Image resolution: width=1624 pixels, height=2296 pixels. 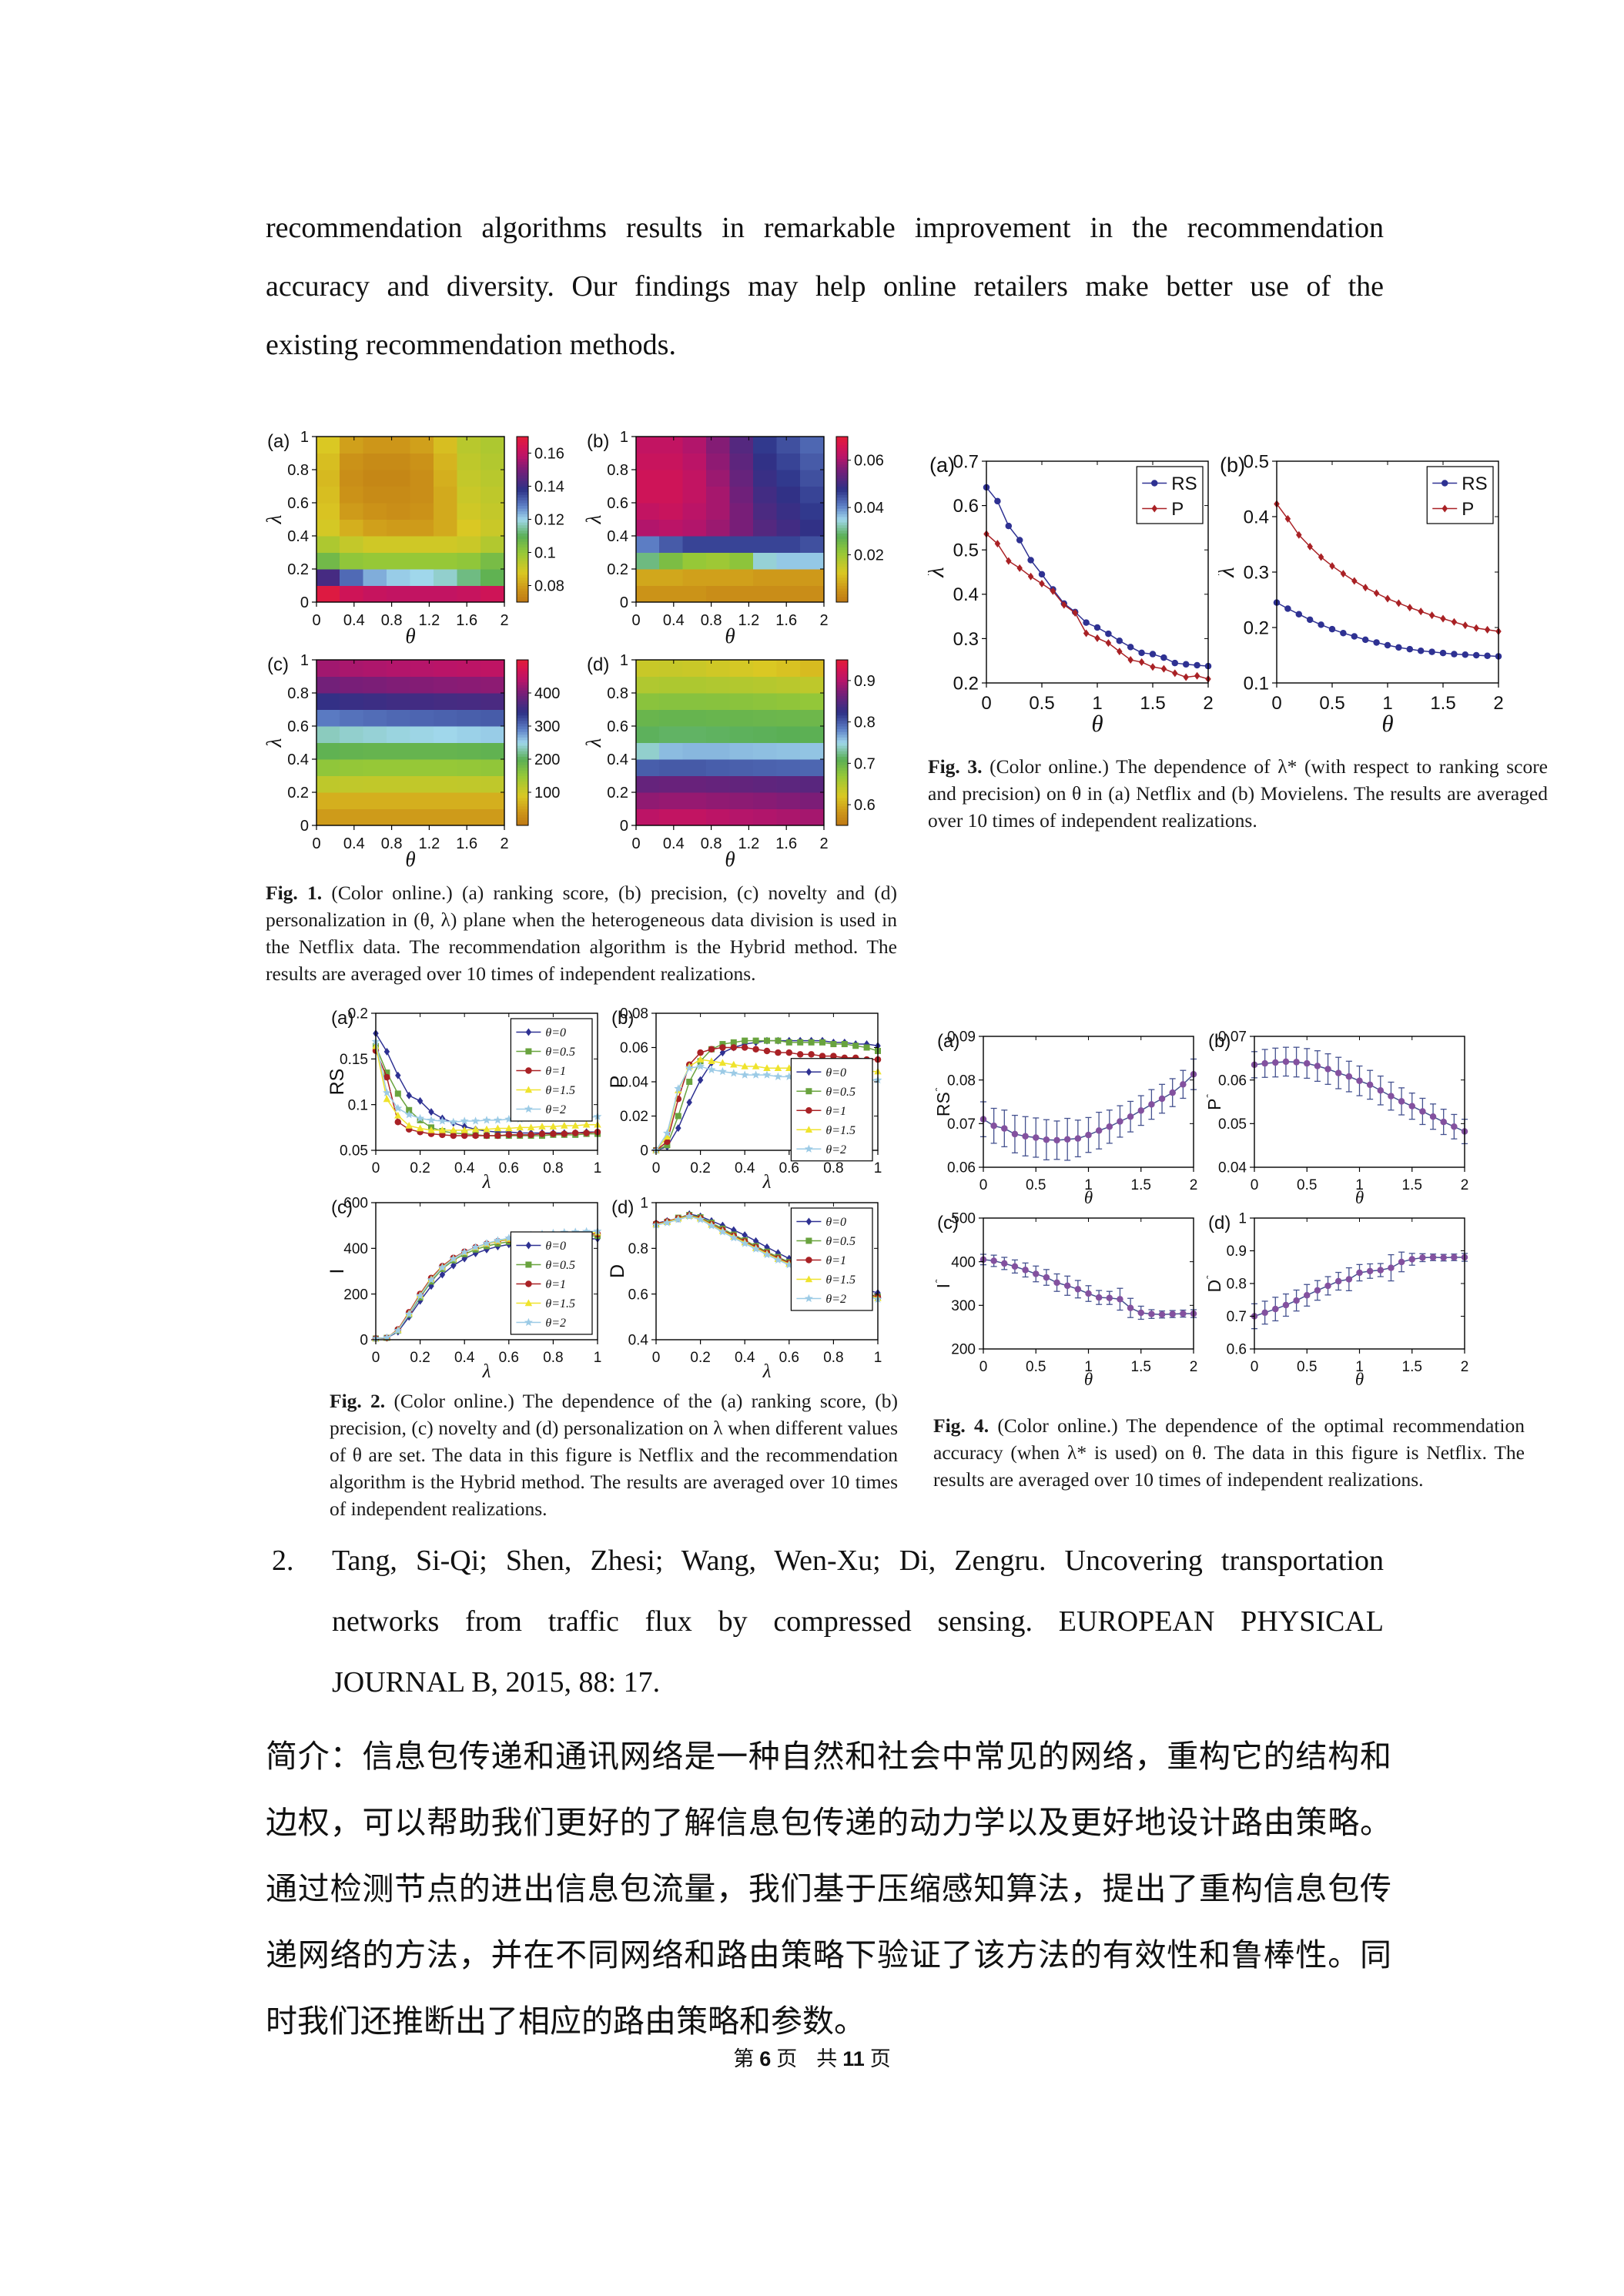 I want to click on svg-text: 500, so click(x=963, y=1219).